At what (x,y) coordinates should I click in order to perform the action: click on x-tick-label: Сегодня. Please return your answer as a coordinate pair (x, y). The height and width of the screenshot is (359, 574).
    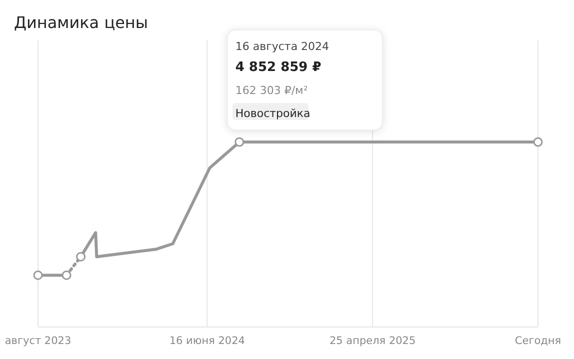
    Looking at the image, I should click on (538, 341).